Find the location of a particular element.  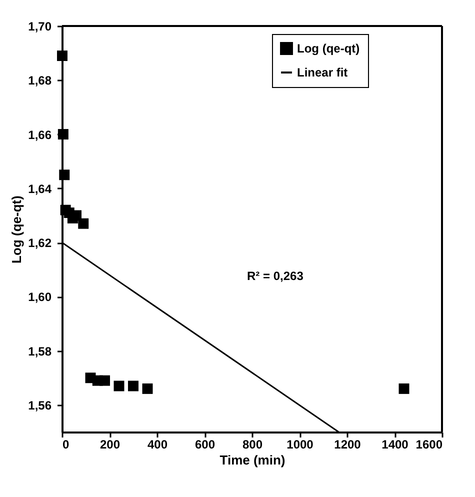

y-axis-title: Log (qe-qt) is located at coordinates (16, 230).